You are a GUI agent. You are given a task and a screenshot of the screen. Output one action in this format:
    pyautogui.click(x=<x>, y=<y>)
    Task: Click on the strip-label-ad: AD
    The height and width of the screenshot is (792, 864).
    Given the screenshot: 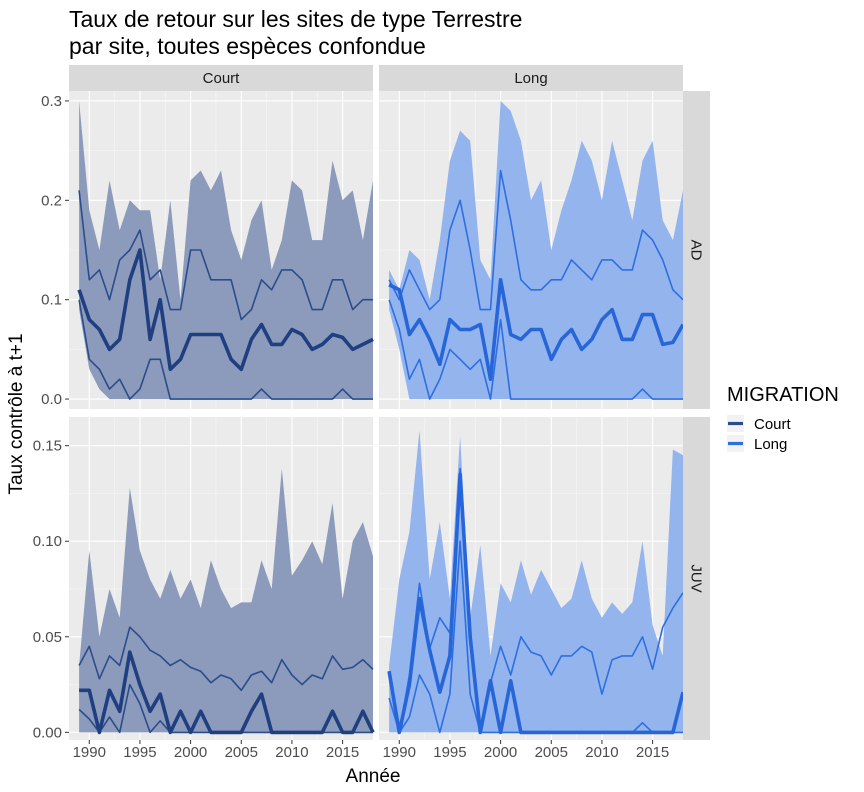 What is the action you would take?
    pyautogui.click(x=696, y=250)
    